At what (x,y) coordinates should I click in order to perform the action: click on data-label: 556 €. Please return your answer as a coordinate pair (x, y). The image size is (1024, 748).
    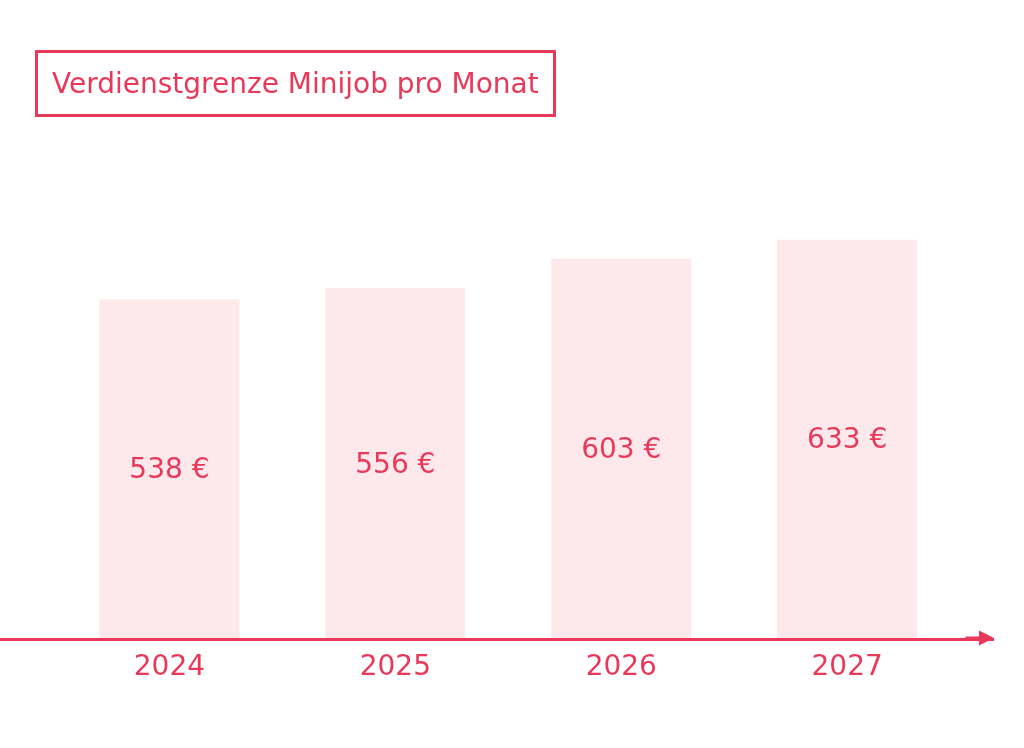
    Looking at the image, I should click on (395, 463).